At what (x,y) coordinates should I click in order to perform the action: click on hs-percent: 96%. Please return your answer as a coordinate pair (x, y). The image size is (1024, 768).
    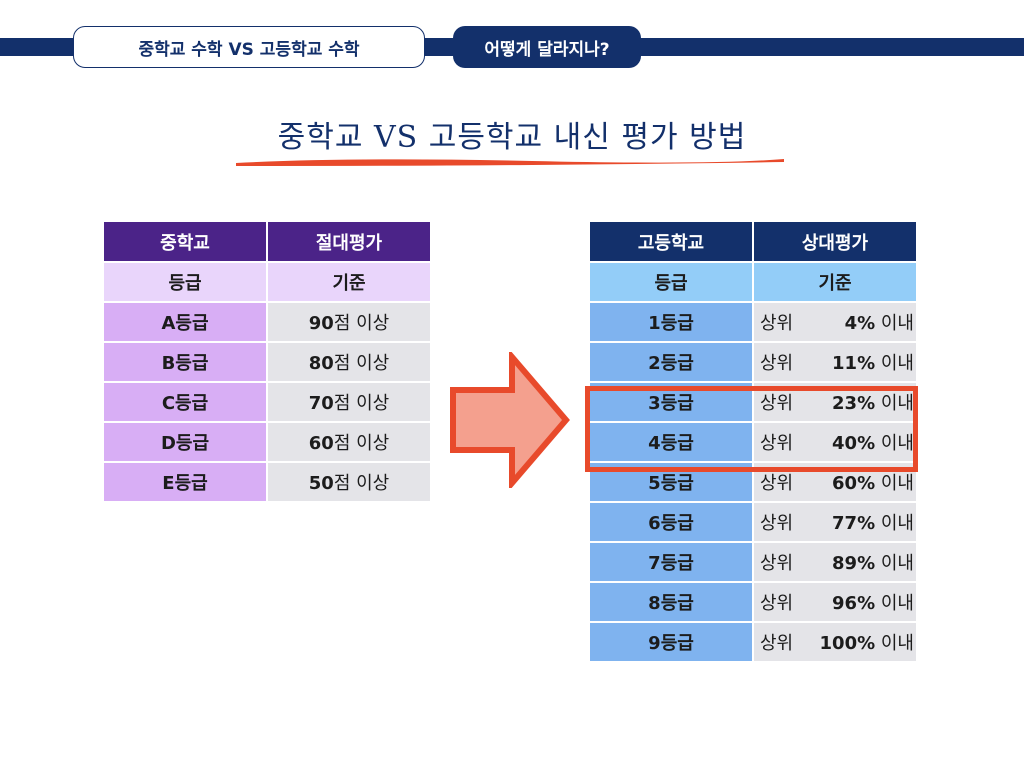
    Looking at the image, I should click on (854, 603).